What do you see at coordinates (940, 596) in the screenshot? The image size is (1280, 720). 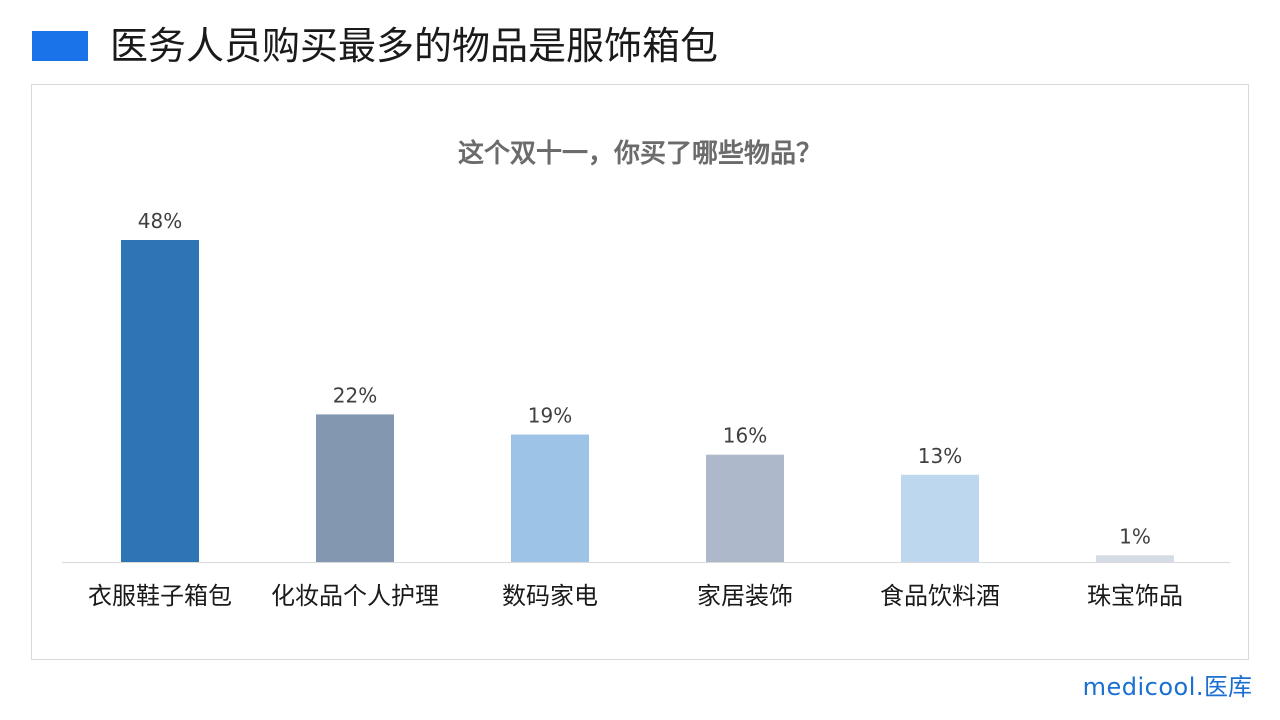 I see `category-label: 食品饮料酒` at bounding box center [940, 596].